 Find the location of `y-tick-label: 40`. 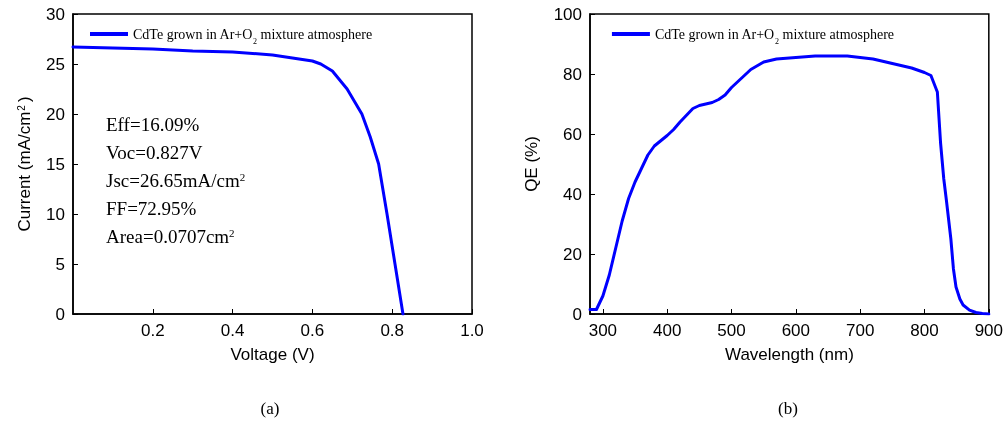

y-tick-label: 40 is located at coordinates (572, 194).